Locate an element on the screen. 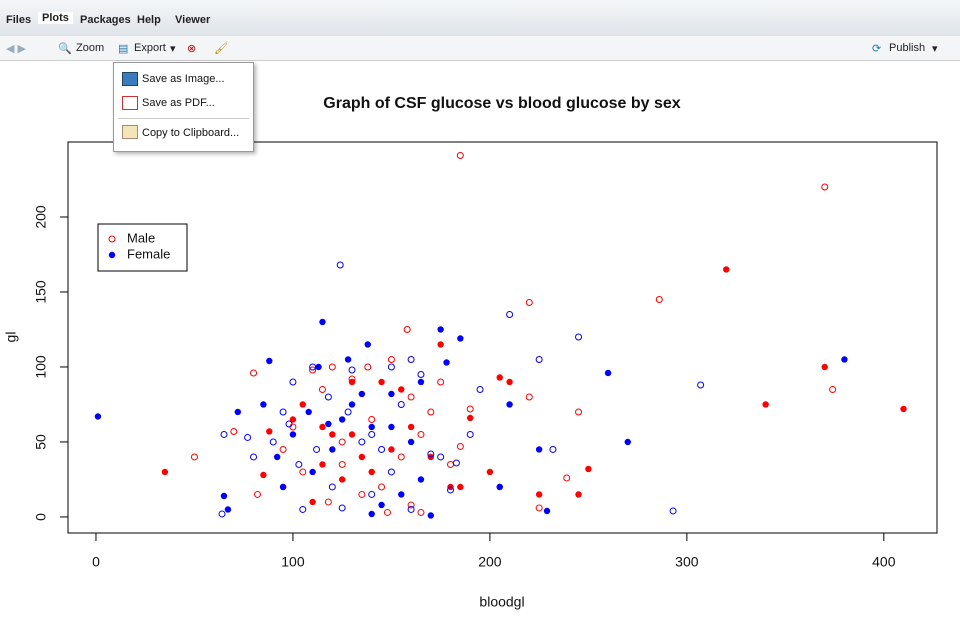  remove-button: ⊗ is located at coordinates (192, 49).